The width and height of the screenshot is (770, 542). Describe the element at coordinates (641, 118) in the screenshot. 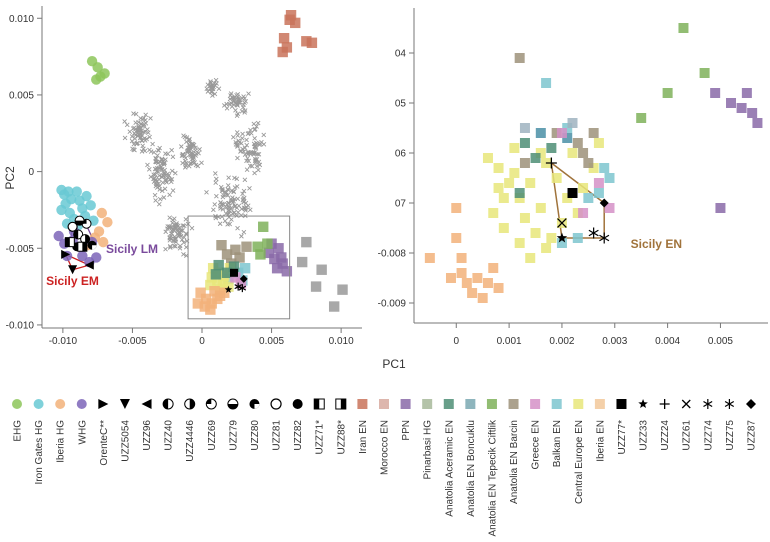

I see `point-anatolia-en-tepecik-ciftlik-shape` at that location.